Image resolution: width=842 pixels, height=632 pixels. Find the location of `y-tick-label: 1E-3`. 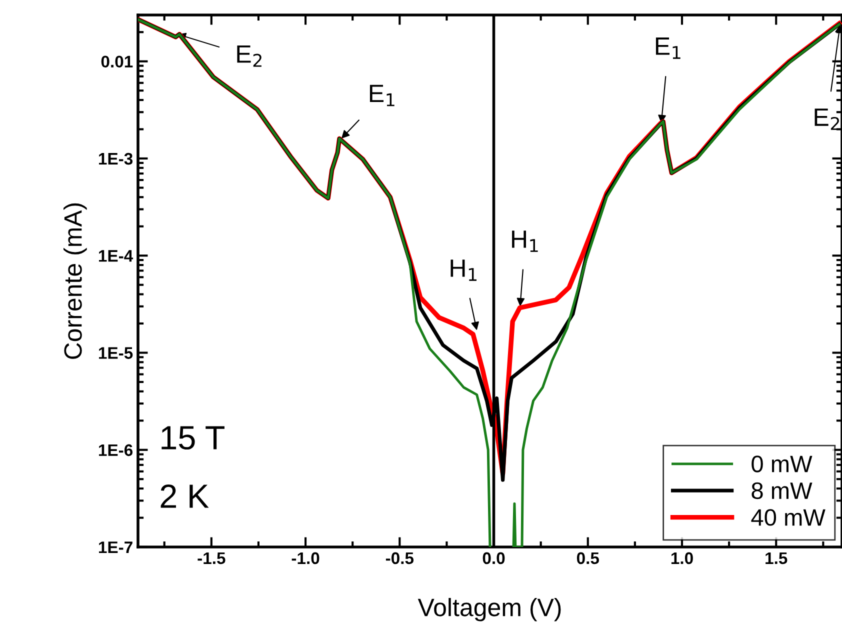

y-tick-label: 1E-3 is located at coordinates (115, 158).